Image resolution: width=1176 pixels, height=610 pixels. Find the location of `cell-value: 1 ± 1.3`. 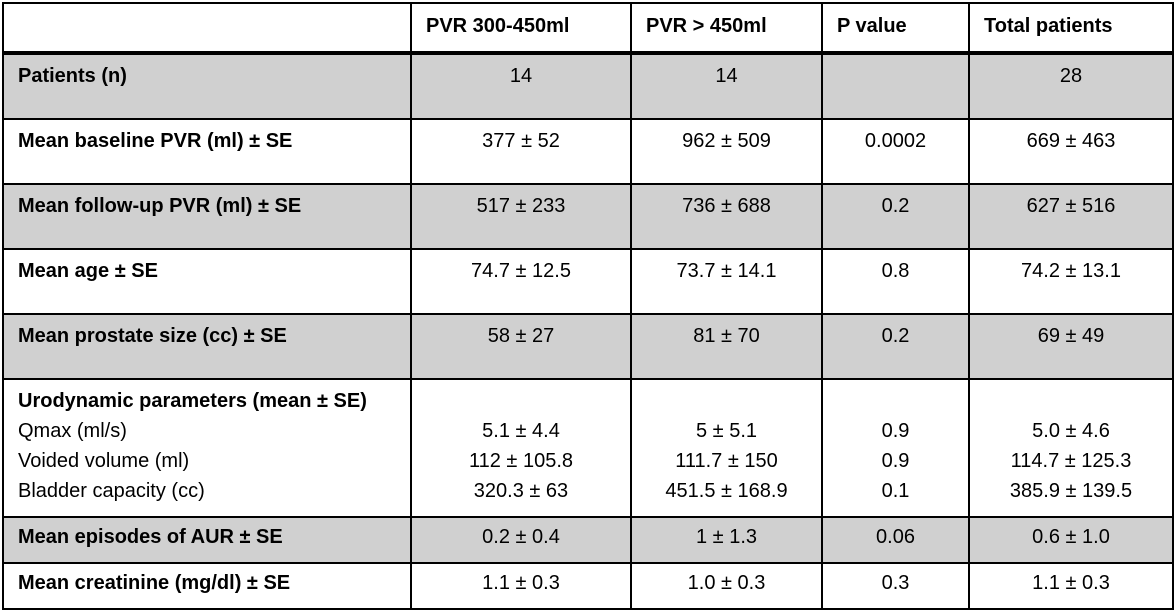

cell-value: 1 ± 1.3 is located at coordinates (726, 540).